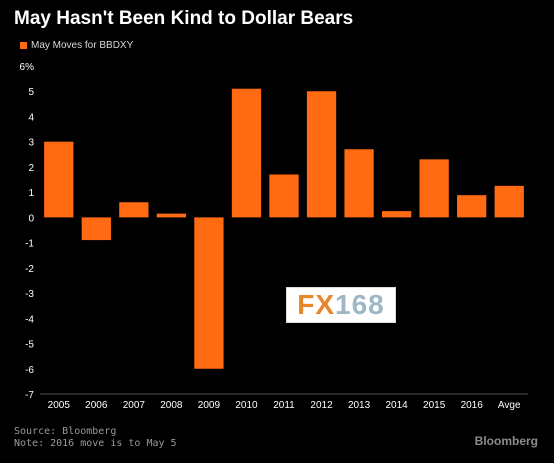 The height and width of the screenshot is (463, 554). What do you see at coordinates (246, 153) in the screenshot?
I see `bar-2010` at bounding box center [246, 153].